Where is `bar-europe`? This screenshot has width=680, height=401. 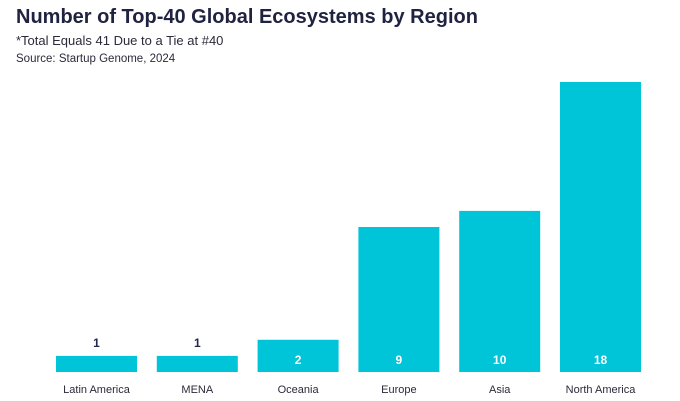 bar-europe is located at coordinates (399, 299).